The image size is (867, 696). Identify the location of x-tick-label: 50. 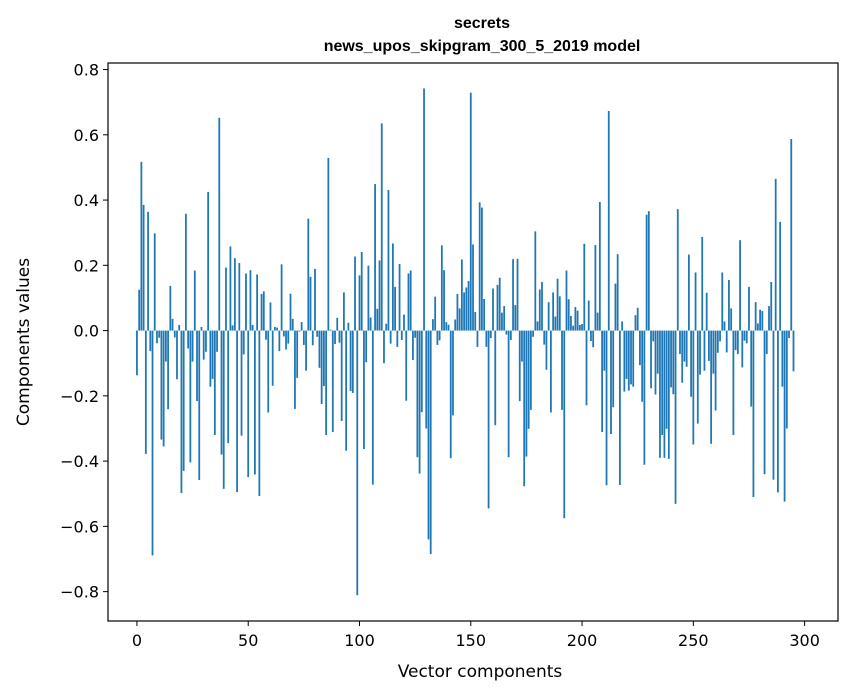
(248, 640).